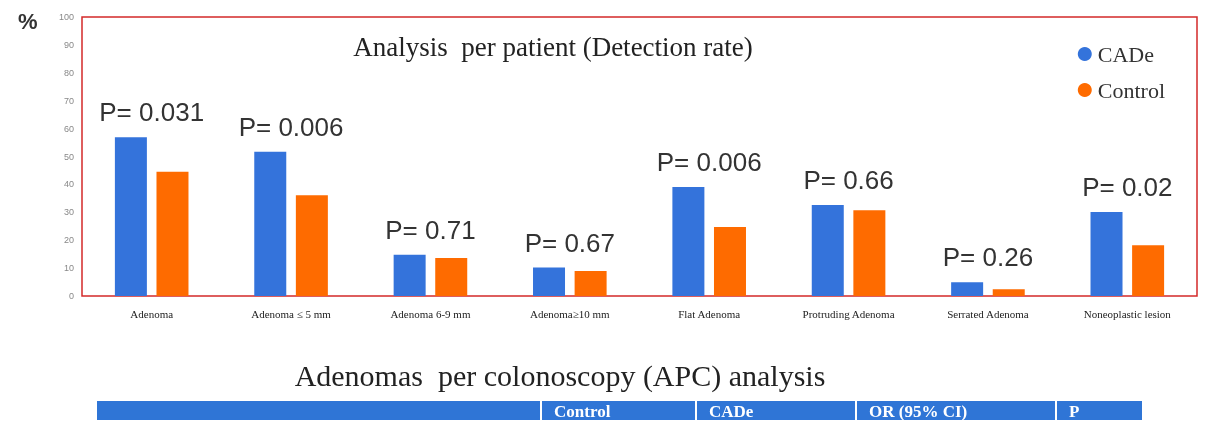 The height and width of the screenshot is (440, 1210). Describe the element at coordinates (68, 156) in the screenshot. I see `y-tick-label: 50` at that location.